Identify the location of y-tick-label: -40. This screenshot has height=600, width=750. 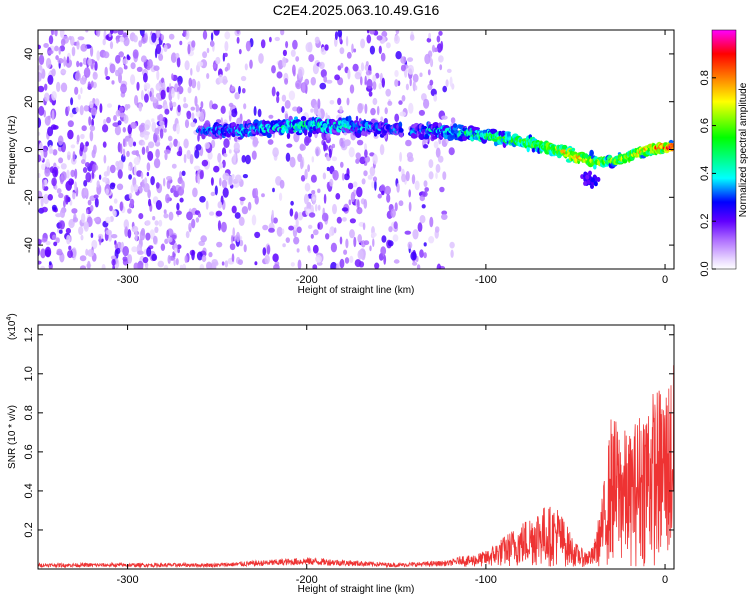
(29, 245).